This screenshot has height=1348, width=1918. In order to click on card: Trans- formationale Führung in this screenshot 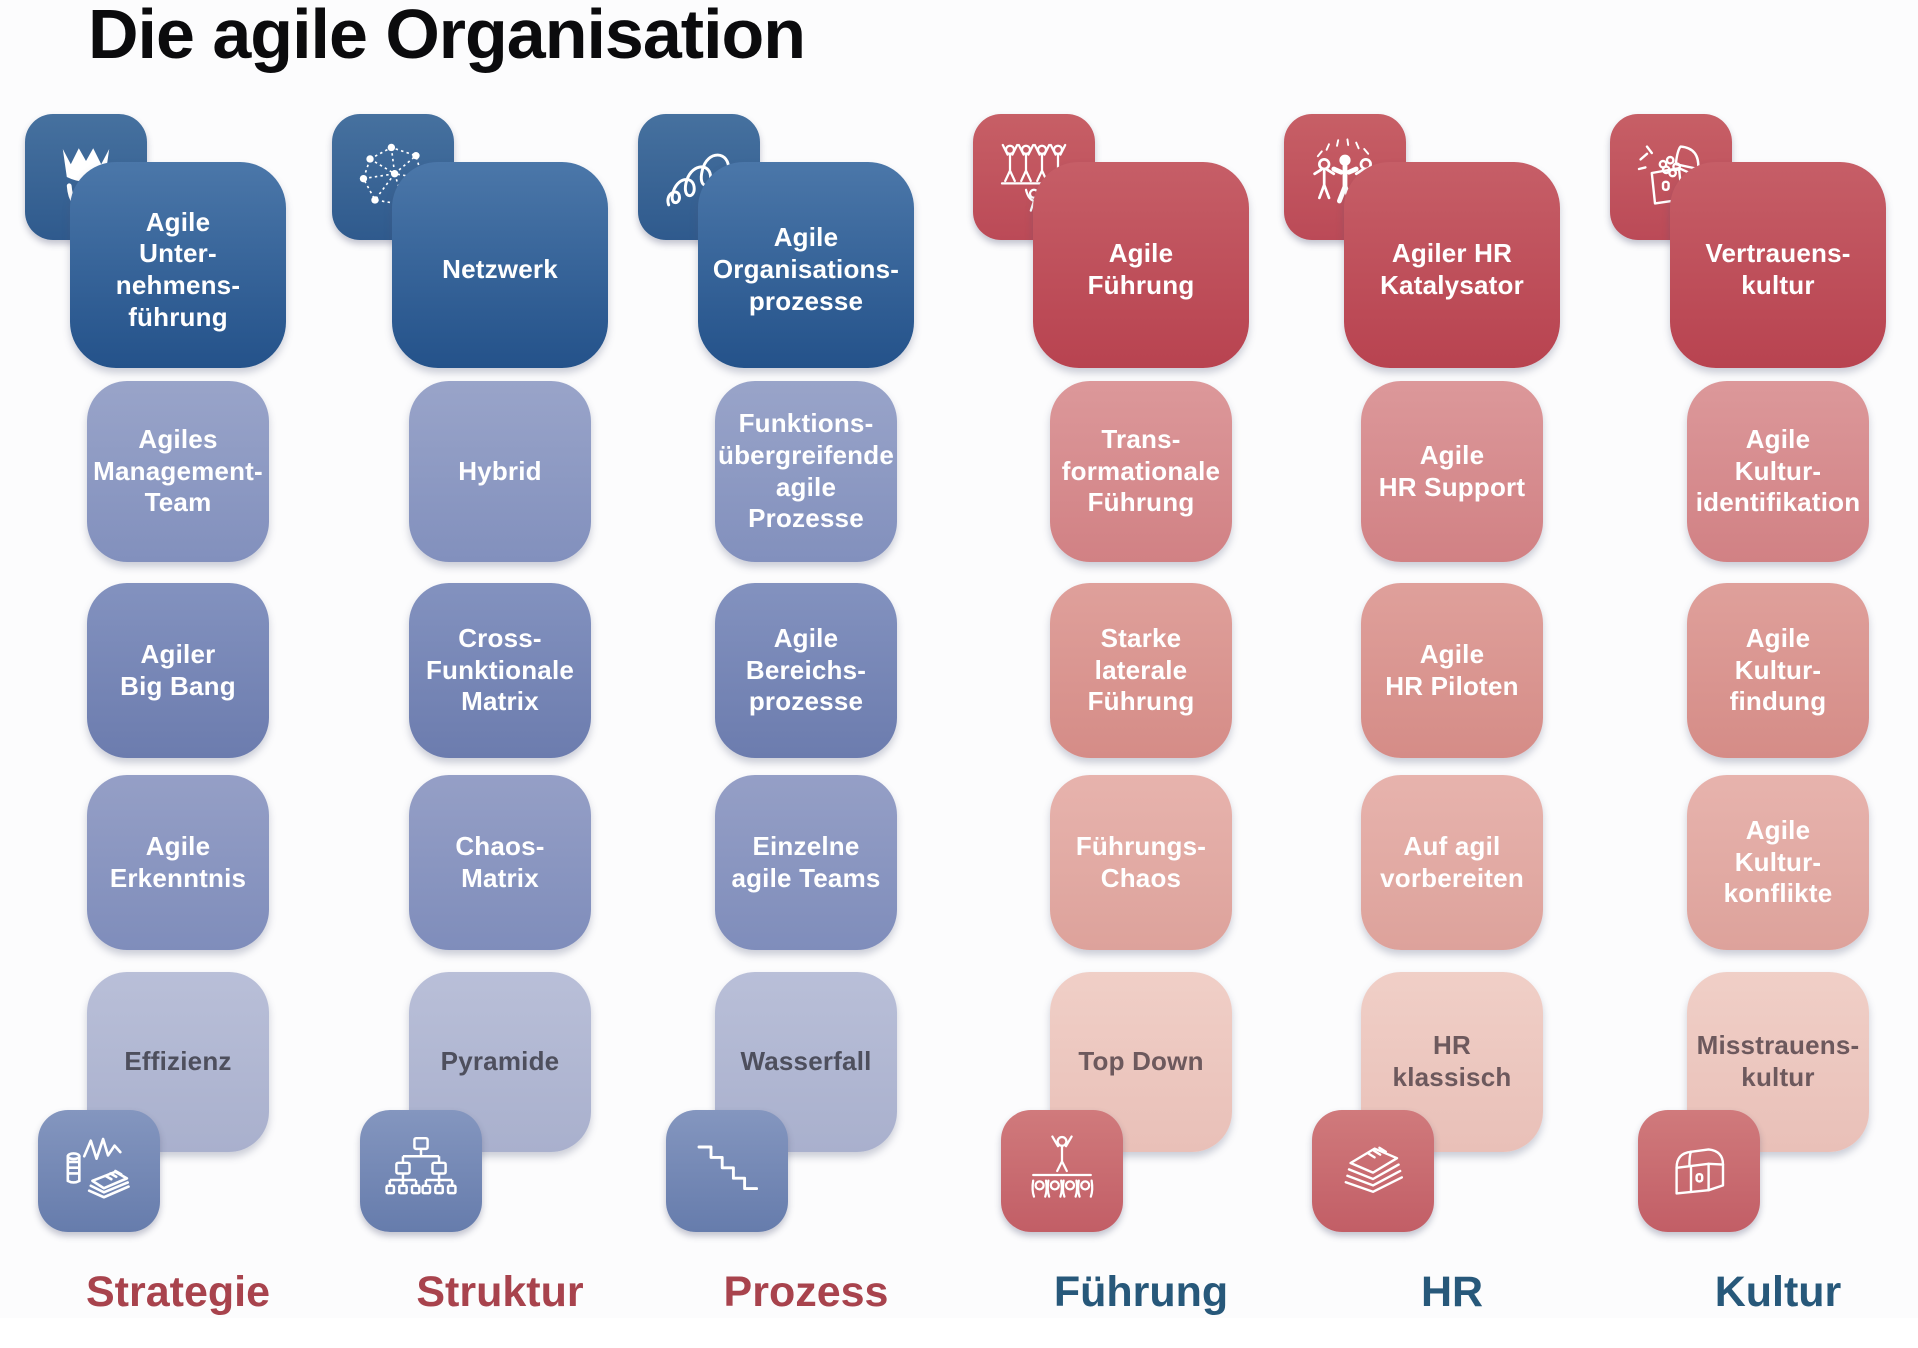, I will do `click(1141, 471)`.